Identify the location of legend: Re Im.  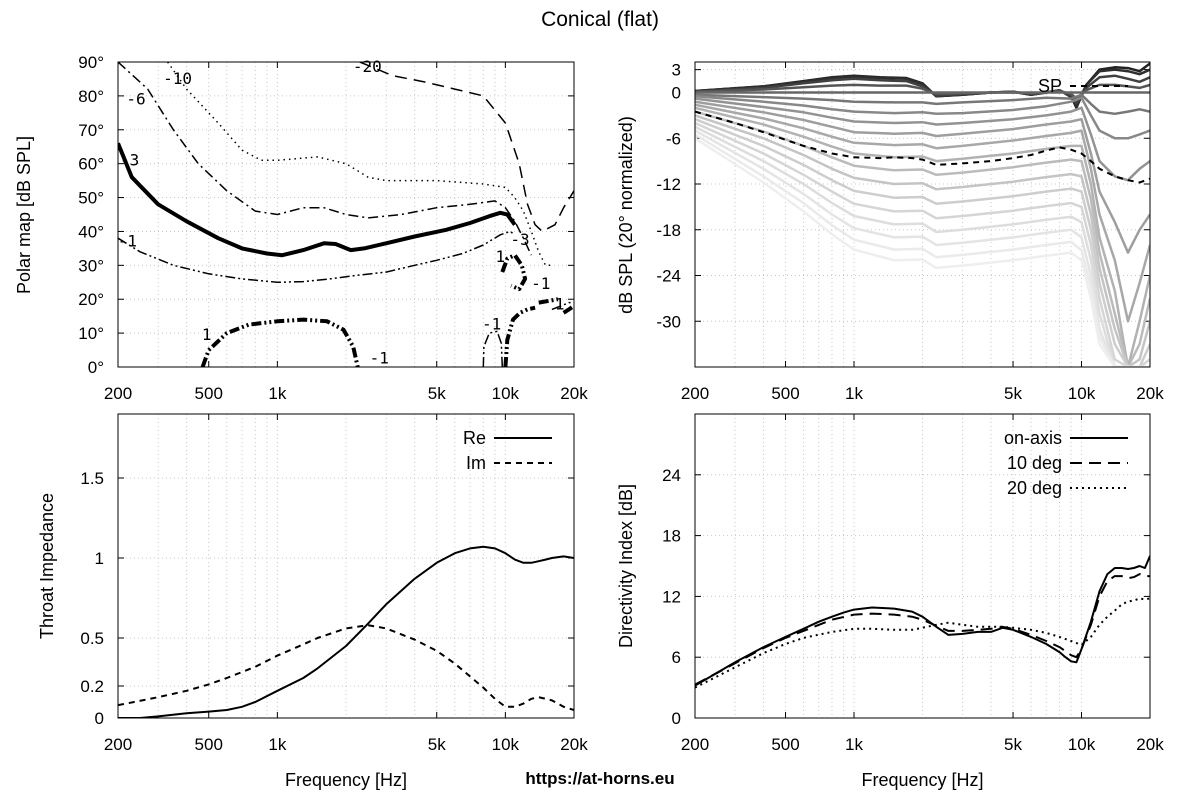
(507, 450).